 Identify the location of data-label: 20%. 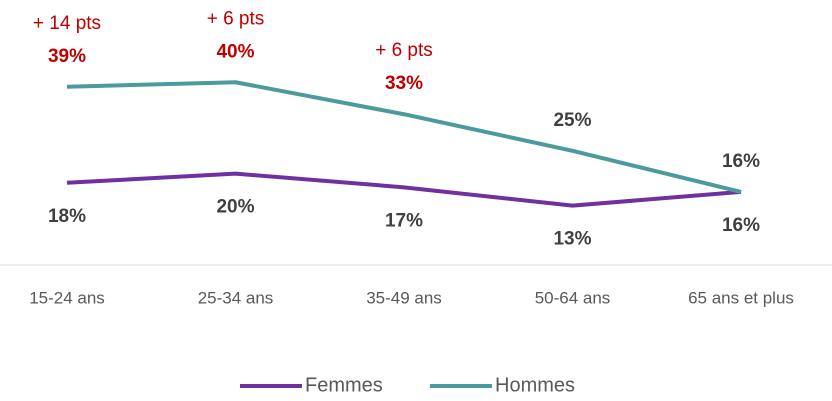
(235, 207).